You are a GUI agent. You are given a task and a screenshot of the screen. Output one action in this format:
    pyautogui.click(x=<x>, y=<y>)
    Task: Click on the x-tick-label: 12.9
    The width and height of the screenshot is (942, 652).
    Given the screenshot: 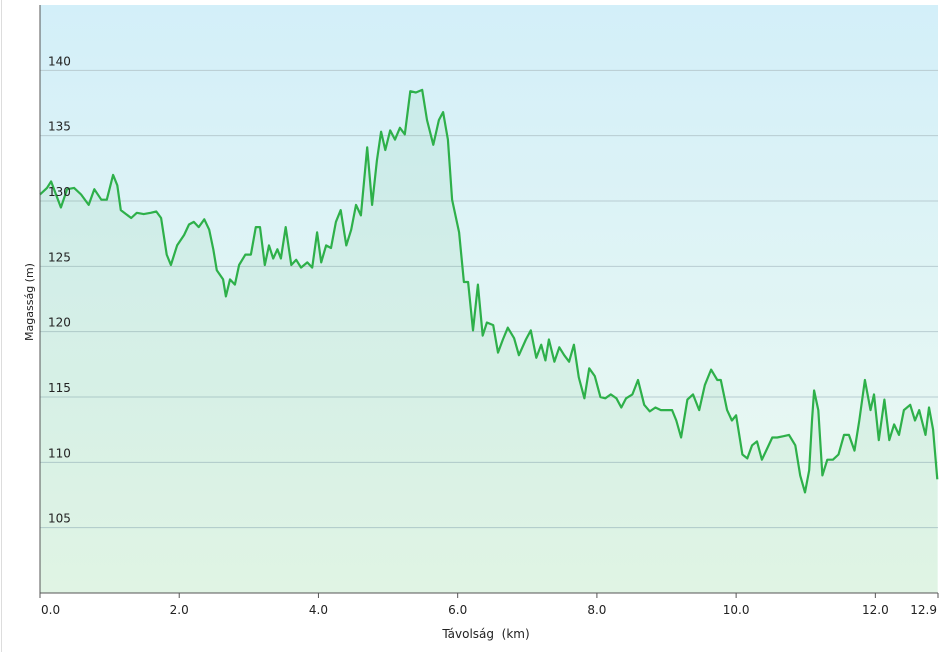 What is the action you would take?
    pyautogui.click(x=923, y=610)
    